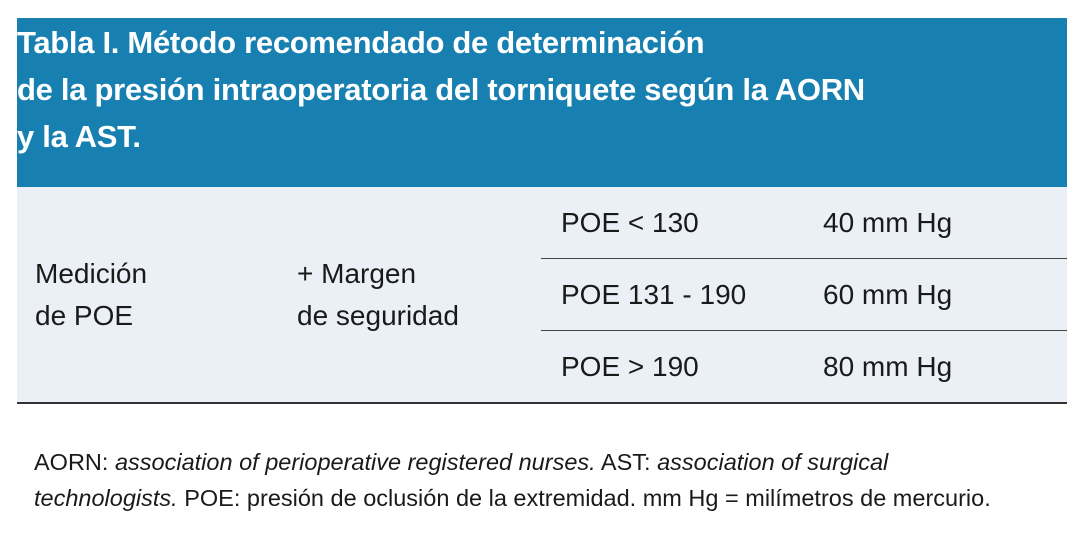  What do you see at coordinates (84, 315) in the screenshot?
I see `cell-text: de POE` at bounding box center [84, 315].